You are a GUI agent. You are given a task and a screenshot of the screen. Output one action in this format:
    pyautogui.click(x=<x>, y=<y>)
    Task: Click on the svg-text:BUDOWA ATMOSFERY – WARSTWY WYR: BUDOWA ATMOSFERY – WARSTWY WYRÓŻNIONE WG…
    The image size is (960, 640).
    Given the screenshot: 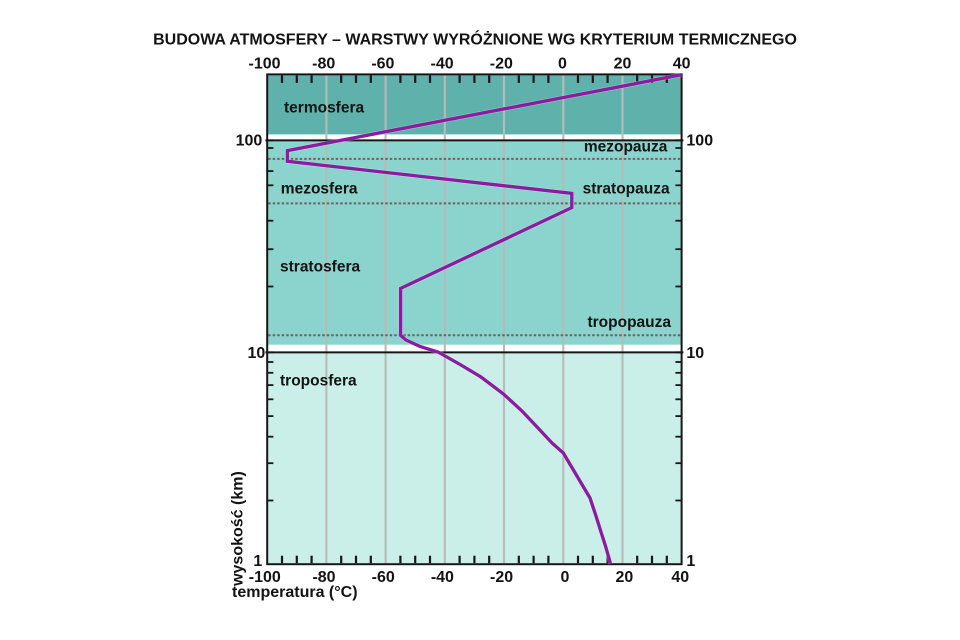 What is the action you would take?
    pyautogui.click(x=475, y=38)
    